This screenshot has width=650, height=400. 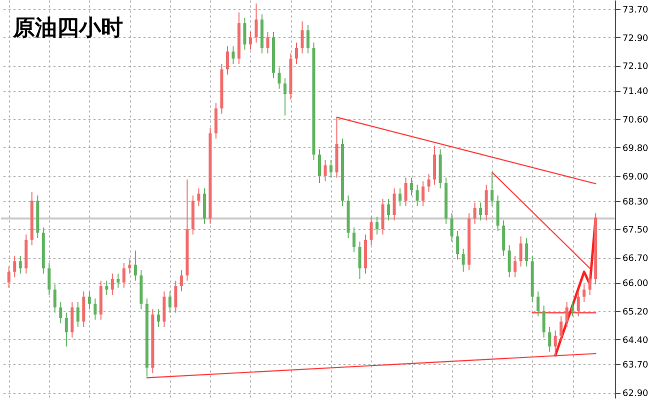 I want to click on y-tick-label: 72.90, so click(x=635, y=39).